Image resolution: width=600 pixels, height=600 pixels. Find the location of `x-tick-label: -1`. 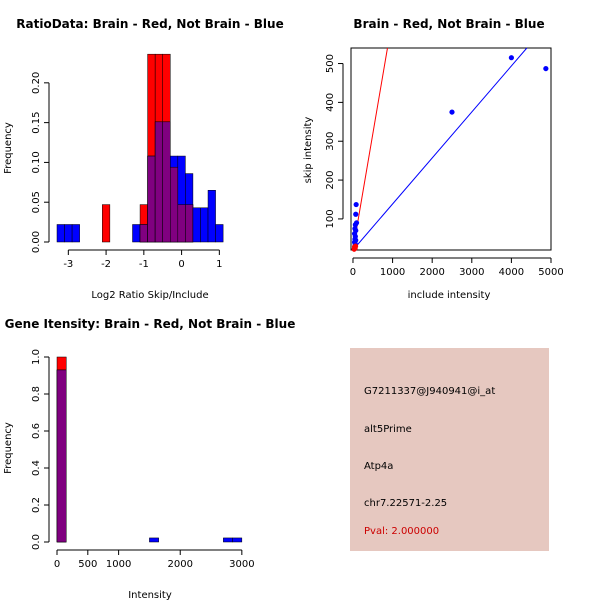

x-tick-label: -1 is located at coordinates (144, 264).